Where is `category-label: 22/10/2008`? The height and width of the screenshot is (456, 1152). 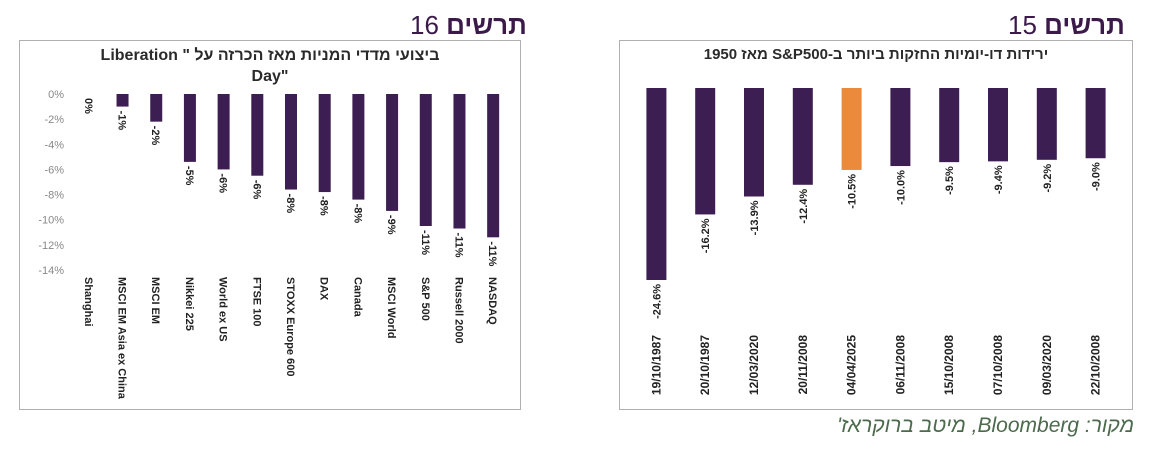 category-label: 22/10/2008 is located at coordinates (1096, 365).